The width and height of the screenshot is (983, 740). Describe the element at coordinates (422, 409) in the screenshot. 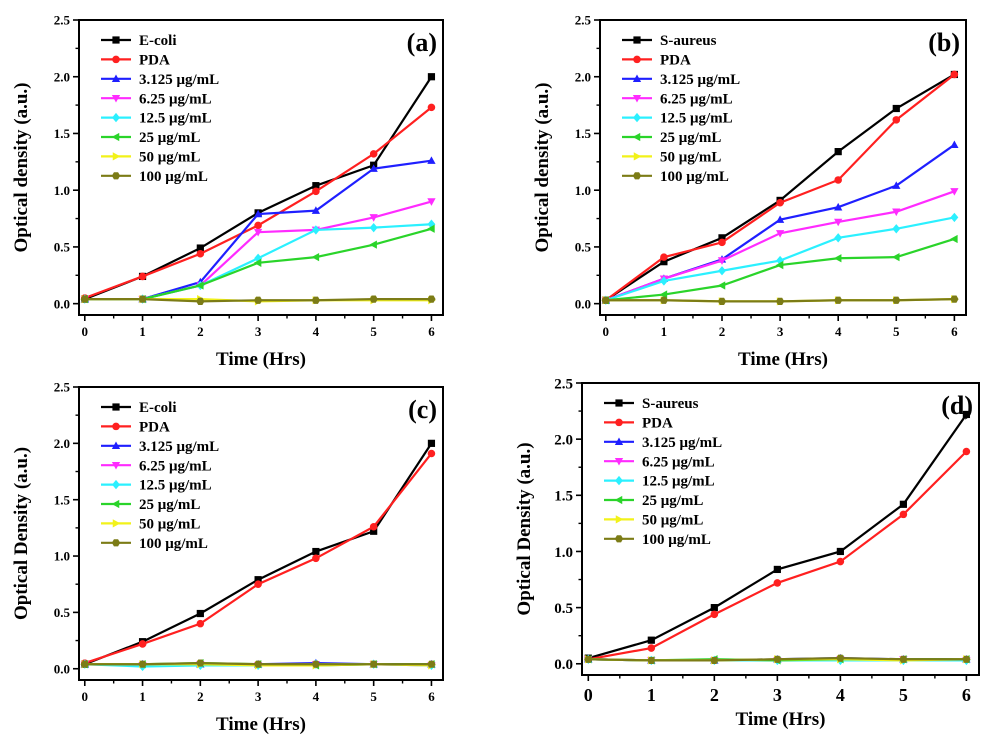

I see `panel-label: (c)` at that location.